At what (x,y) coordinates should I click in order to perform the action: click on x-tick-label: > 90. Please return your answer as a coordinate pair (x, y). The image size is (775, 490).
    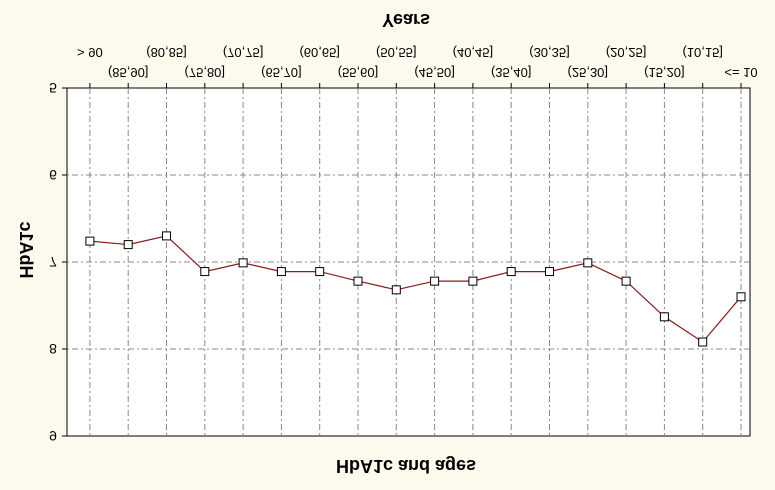
    Looking at the image, I should click on (90, 52).